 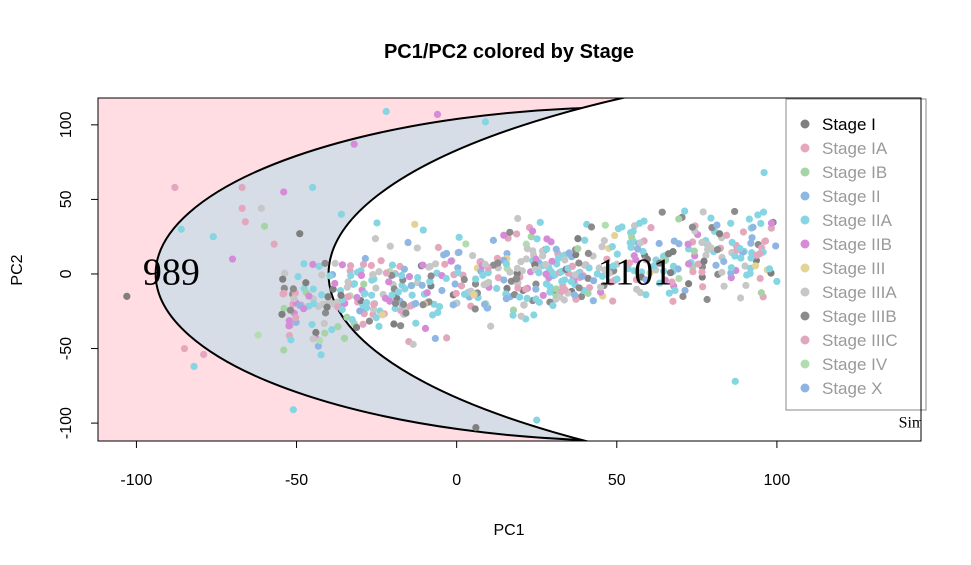 I want to click on legend-label: Stage IIIC, so click(x=860, y=340).